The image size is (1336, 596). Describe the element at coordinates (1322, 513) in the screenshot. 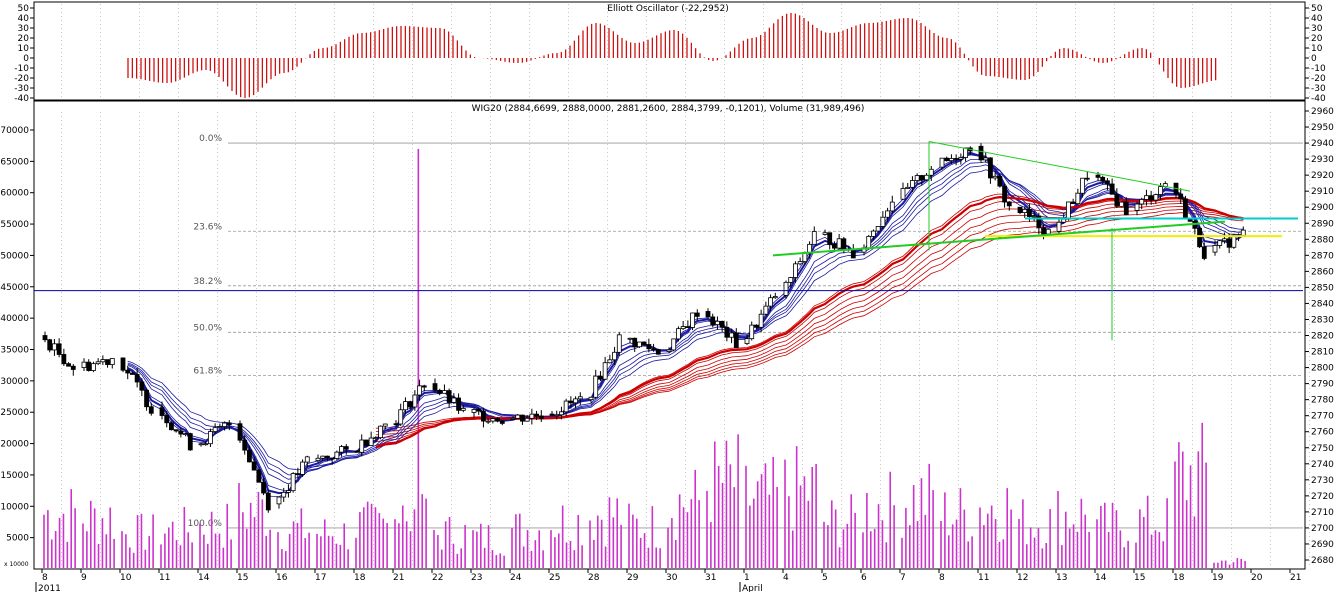

I see `price-tick-label: 2710` at that location.